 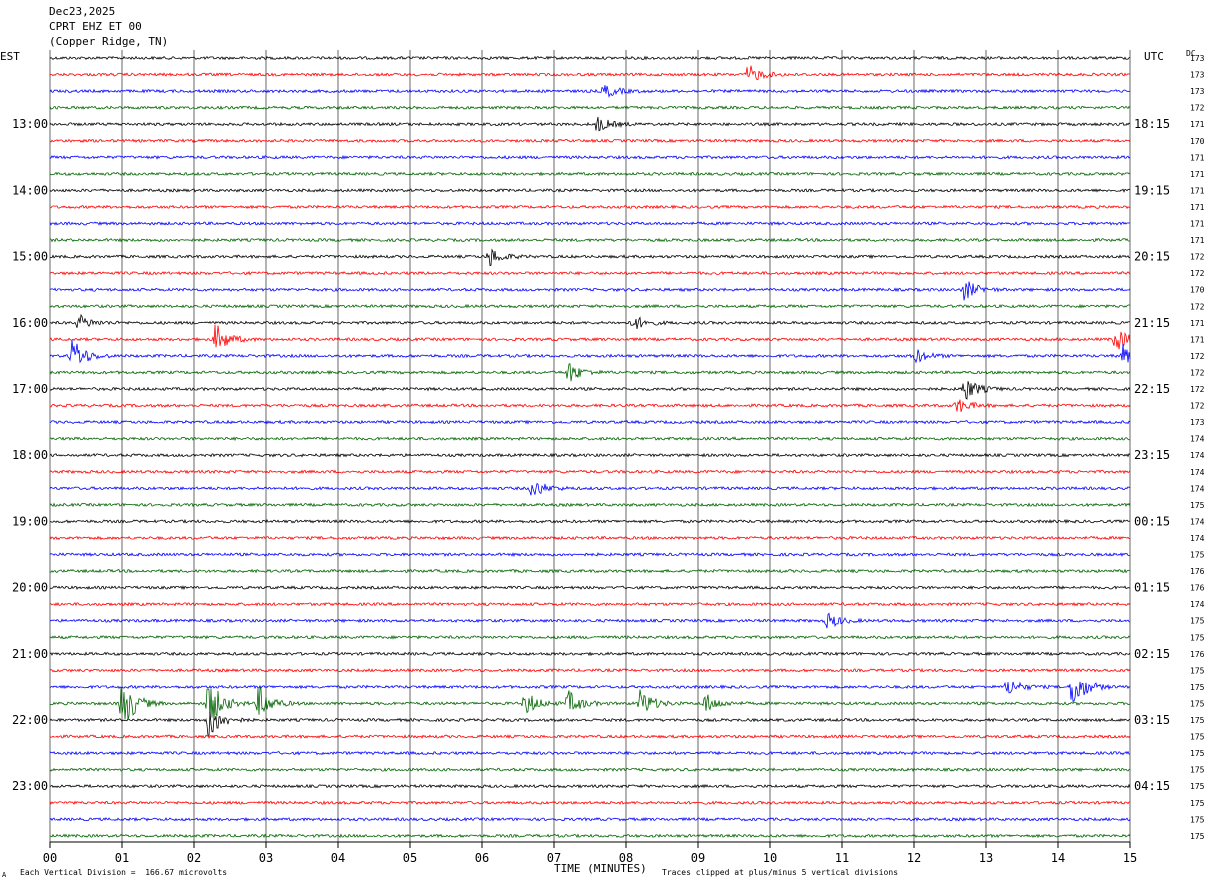 I want to click on left-hour-label: 16:00, so click(x=30, y=323).